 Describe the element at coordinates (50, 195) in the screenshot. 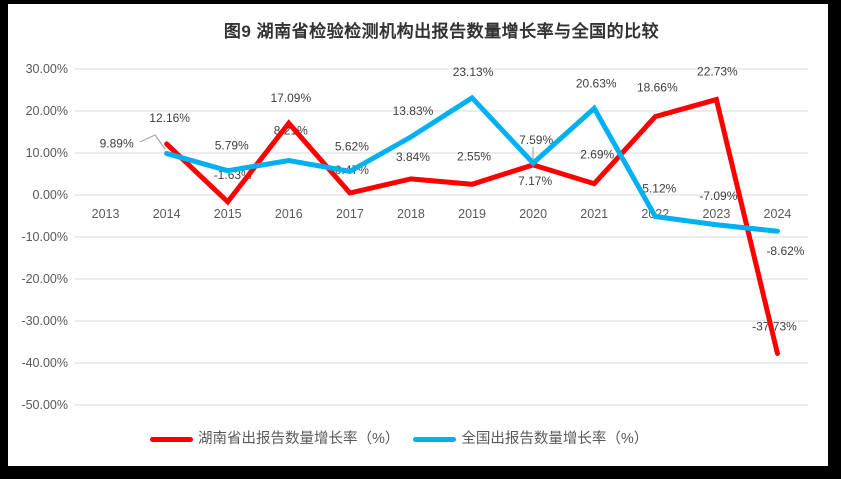

I see `y-axis-tick-label: 0.00%` at that location.